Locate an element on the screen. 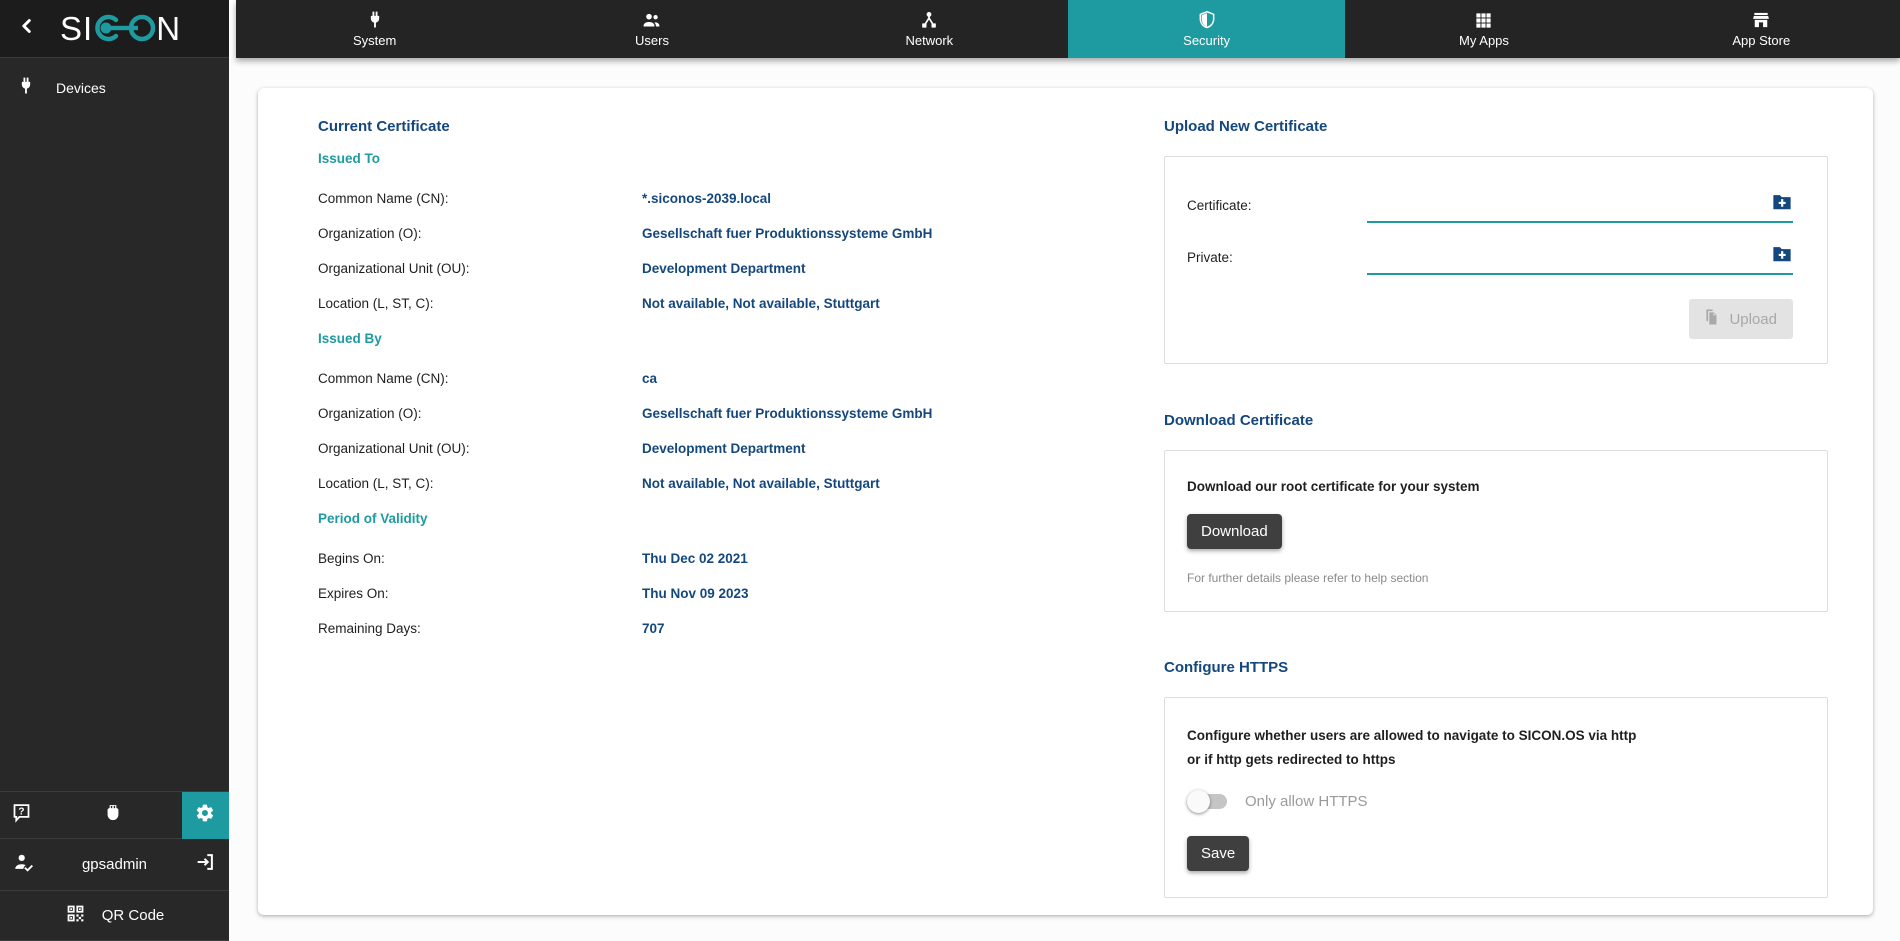 This screenshot has width=1900, height=941. tab-users: Users is located at coordinates (651, 29).